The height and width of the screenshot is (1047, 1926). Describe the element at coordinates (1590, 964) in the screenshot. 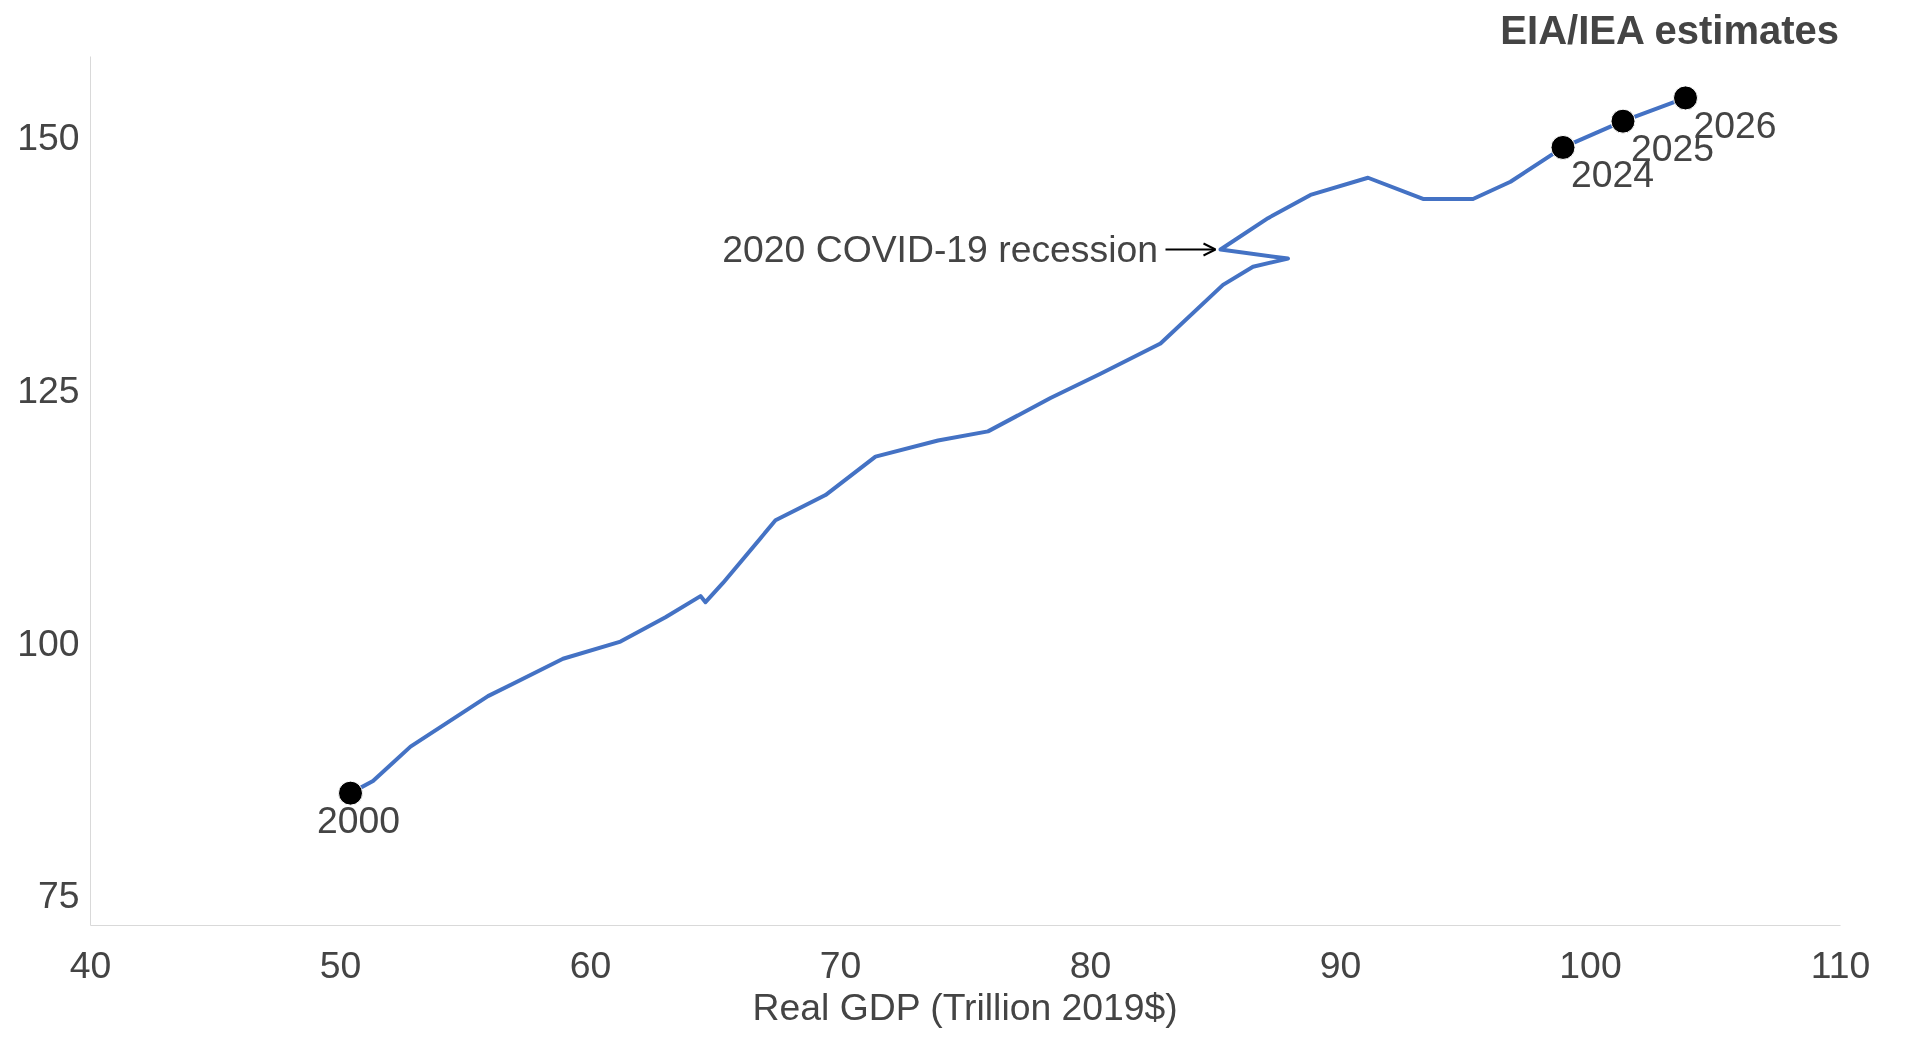

I see `x-tick-label: 100` at that location.